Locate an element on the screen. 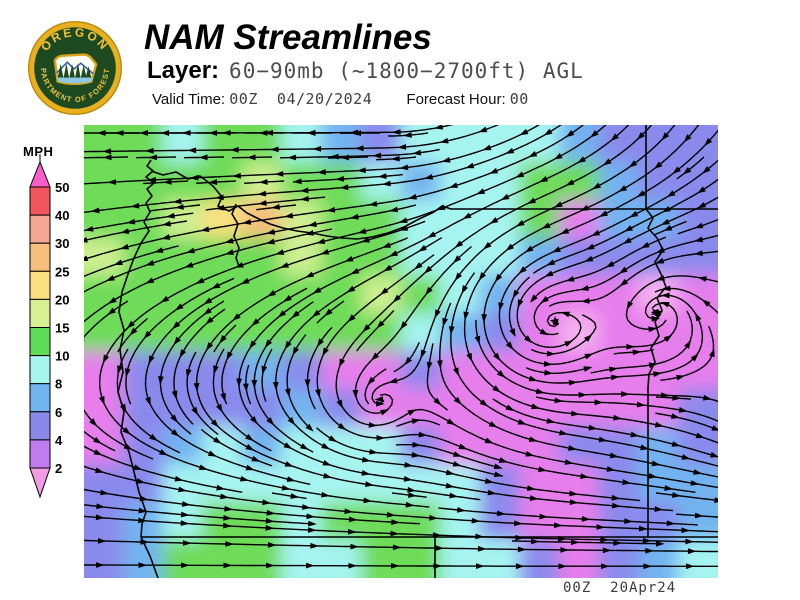 Image resolution: width=800 pixels, height=600 pixels. map-timestamp: 00Z 20Apr24 is located at coordinates (620, 588).